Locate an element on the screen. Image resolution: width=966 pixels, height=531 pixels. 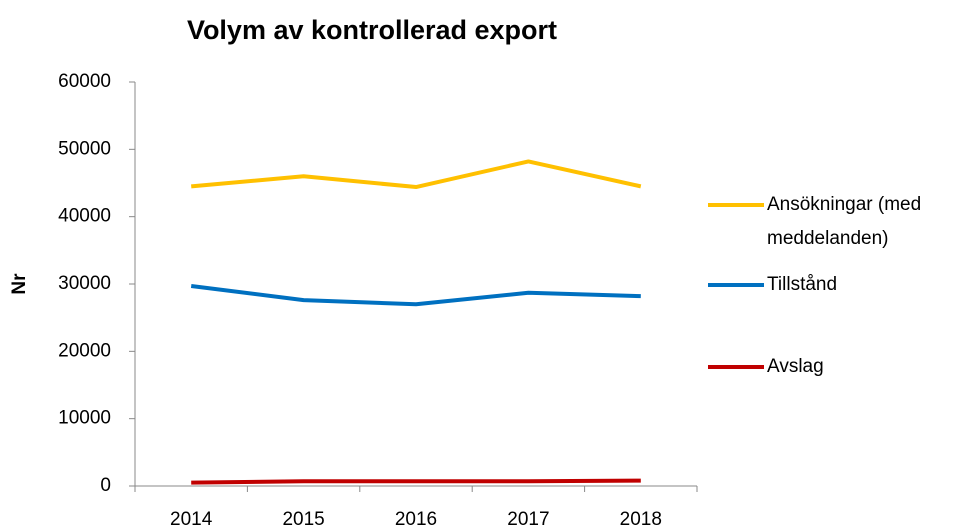
legend-label: Ansökningar (med meddelanden) is located at coordinates (844, 221).